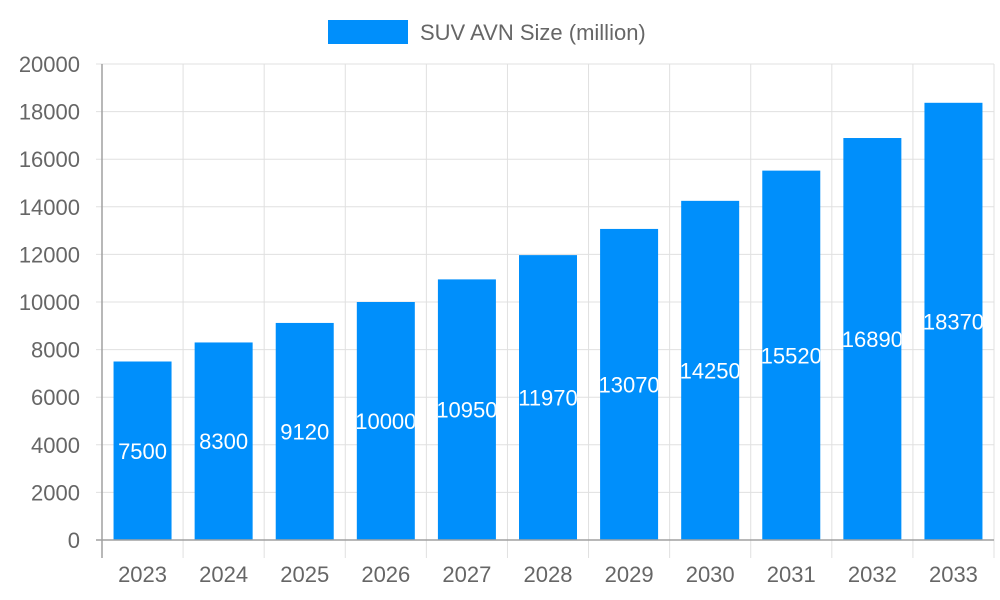  What do you see at coordinates (49, 207) in the screenshot?
I see `y-tick-label: 14000` at bounding box center [49, 207].